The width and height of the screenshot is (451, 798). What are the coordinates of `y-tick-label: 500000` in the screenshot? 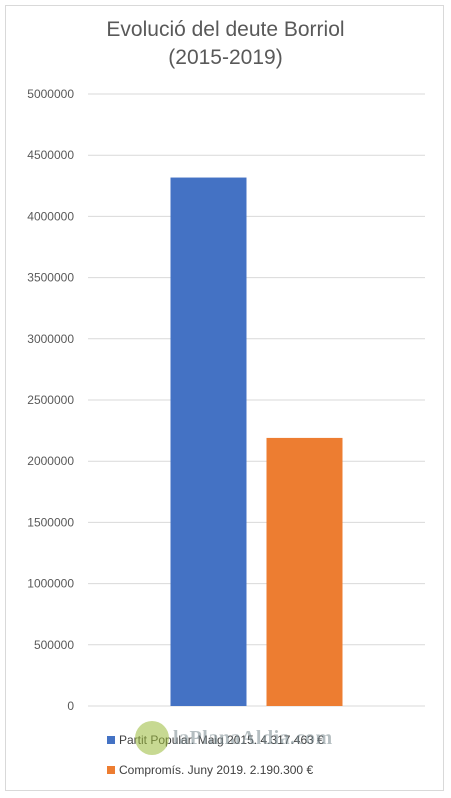 It's located at (54, 645).